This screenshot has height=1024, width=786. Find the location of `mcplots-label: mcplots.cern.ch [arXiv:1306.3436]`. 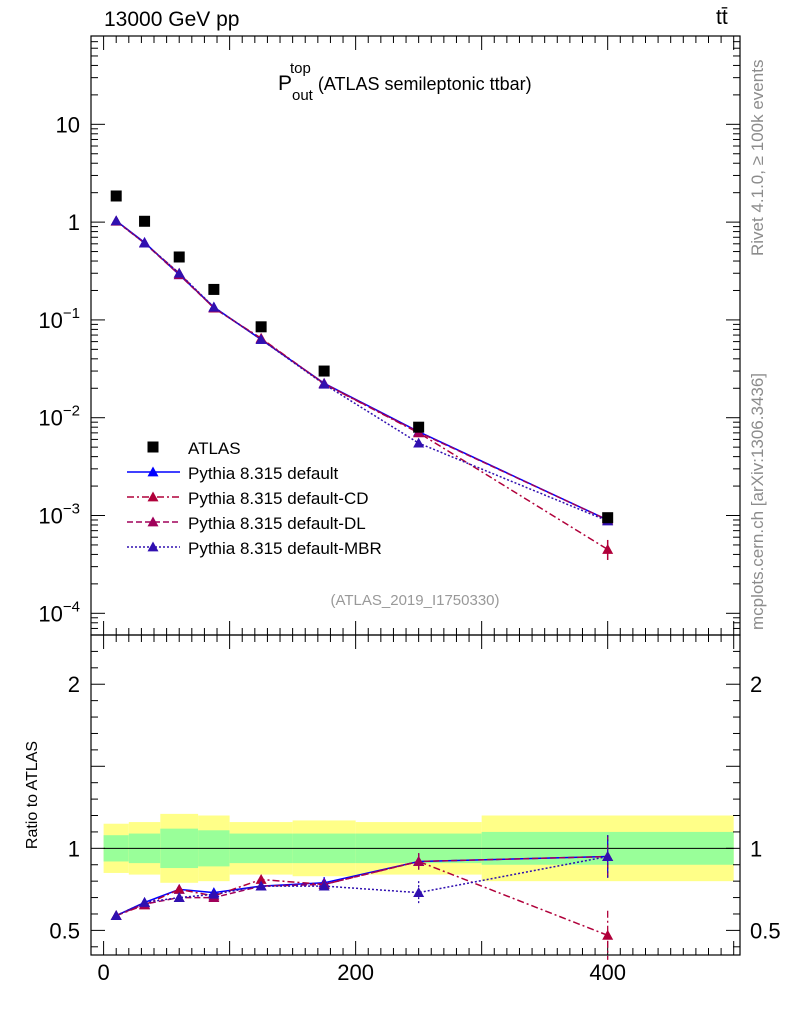

mcplots-label: mcplots.cern.ch [arXiv:1306.3436] is located at coordinates (757, 501).